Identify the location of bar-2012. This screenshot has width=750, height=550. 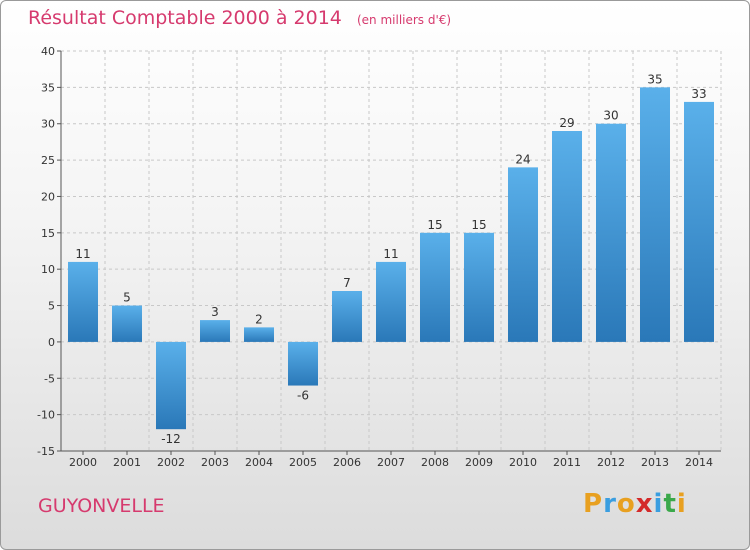
(611, 232).